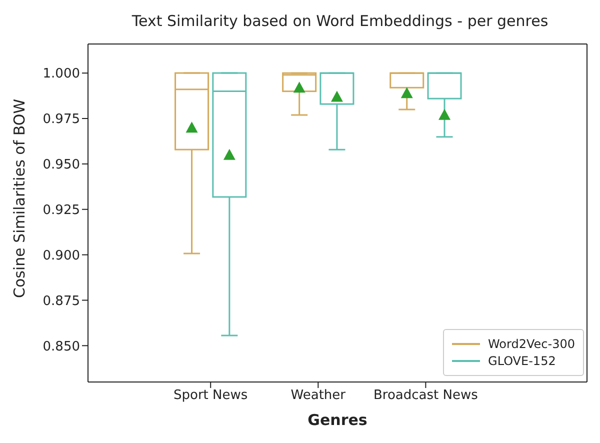 The image size is (600, 443). Describe the element at coordinates (522, 361) in the screenshot. I see `legend-label: GLOVE-152` at that location.